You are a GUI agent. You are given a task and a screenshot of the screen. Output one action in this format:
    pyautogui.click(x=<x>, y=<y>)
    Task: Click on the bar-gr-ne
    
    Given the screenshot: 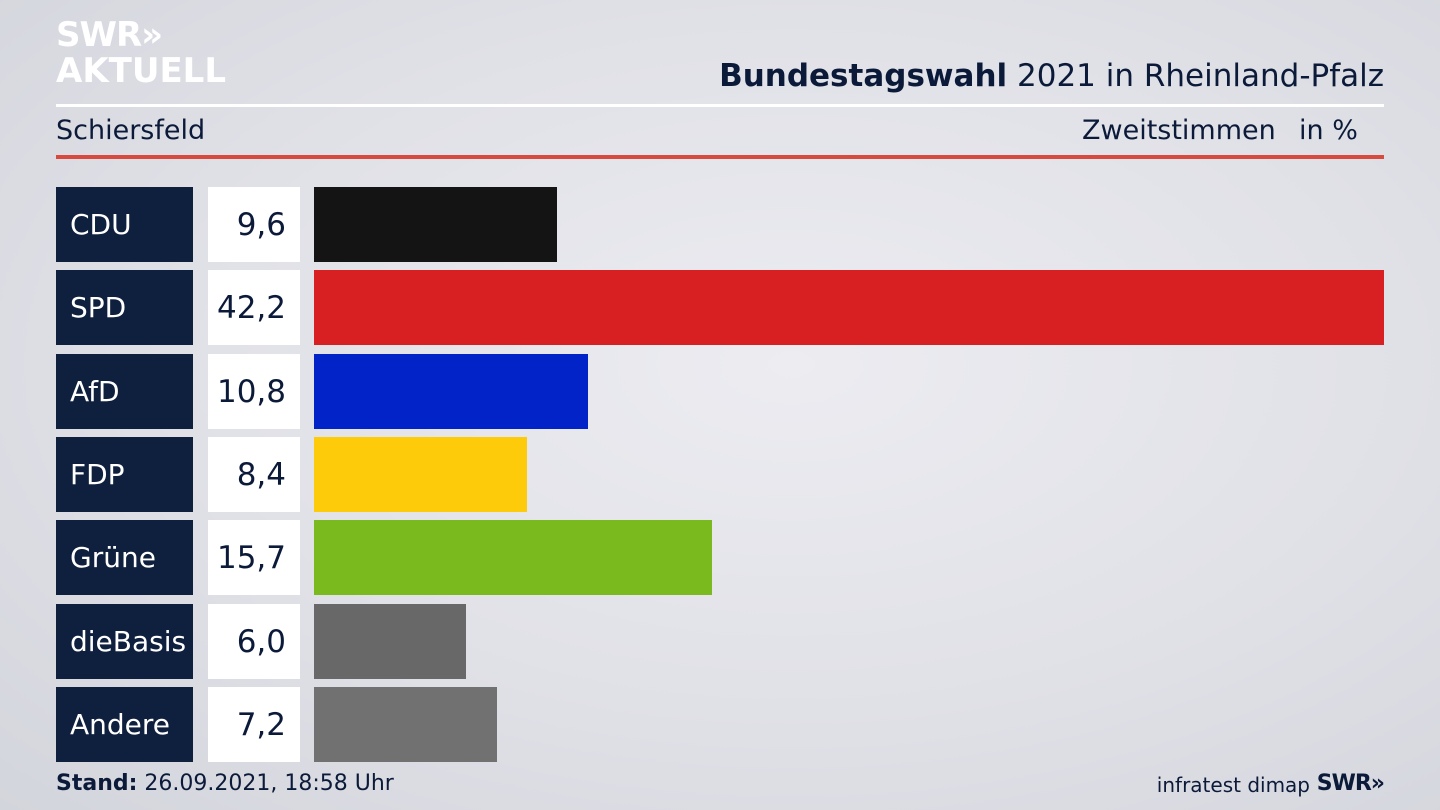 What is the action you would take?
    pyautogui.click(x=513, y=557)
    